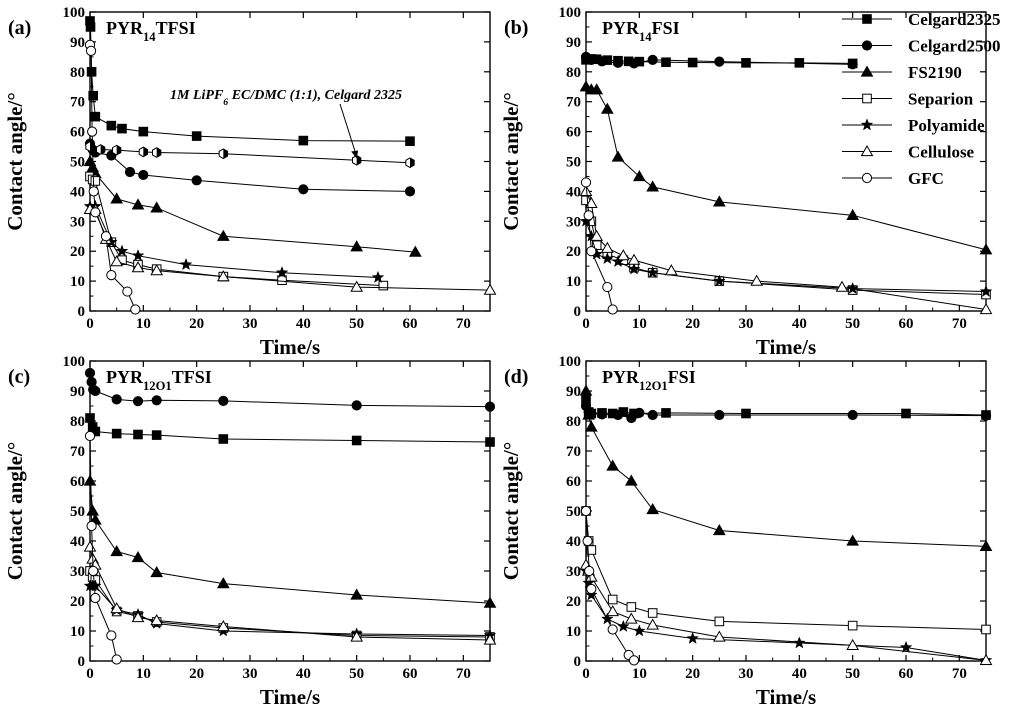 This screenshot has width=1024, height=723. What do you see at coordinates (852, 674) in the screenshot?
I see `x-tick-label: 50` at bounding box center [852, 674].